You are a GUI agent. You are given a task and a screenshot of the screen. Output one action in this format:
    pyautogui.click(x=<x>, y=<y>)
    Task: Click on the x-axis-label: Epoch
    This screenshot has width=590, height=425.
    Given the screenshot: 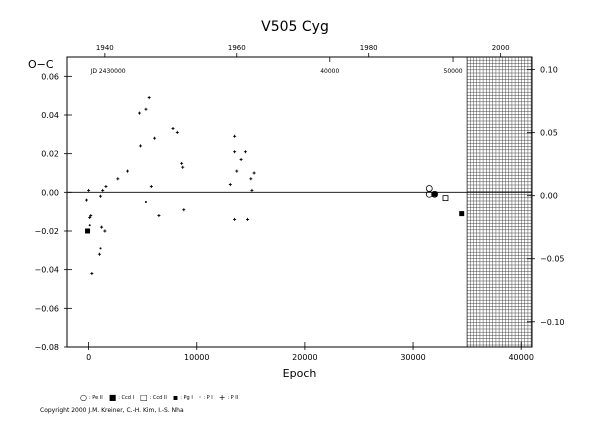 What is the action you would take?
    pyautogui.click(x=300, y=373)
    